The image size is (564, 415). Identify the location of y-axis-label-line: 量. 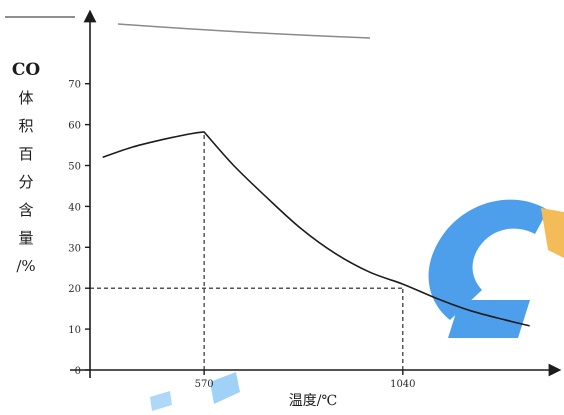
(25, 238).